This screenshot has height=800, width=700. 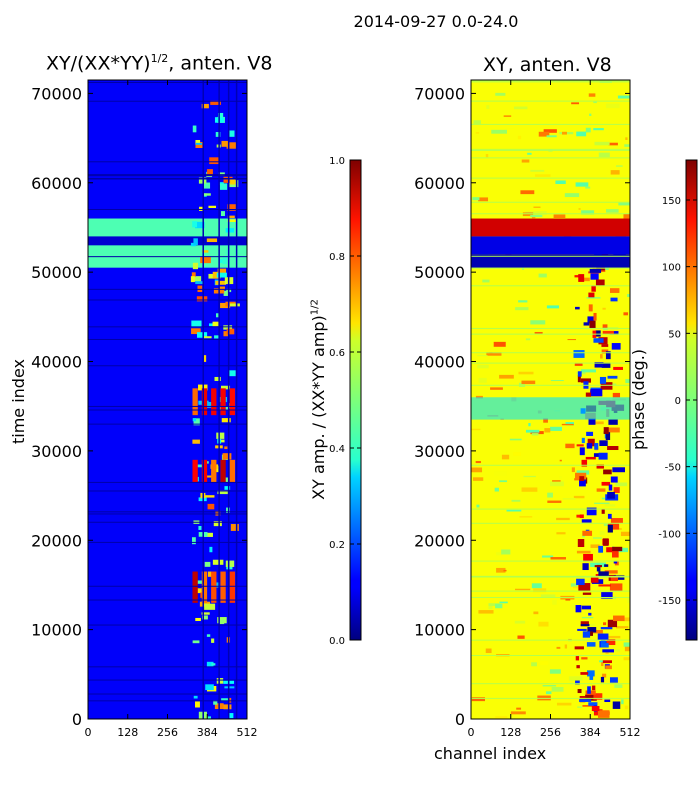 I want to click on left-axes-xtick-label: 128, so click(x=127, y=732).